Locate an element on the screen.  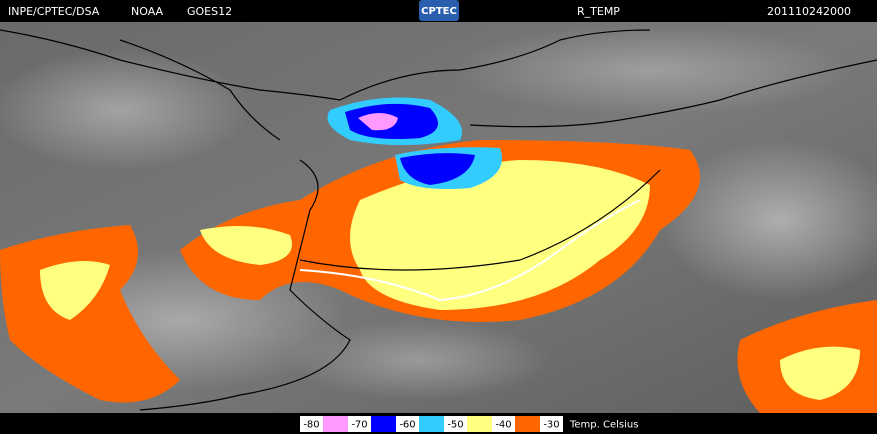
satellite: GOES12 is located at coordinates (209, 11).